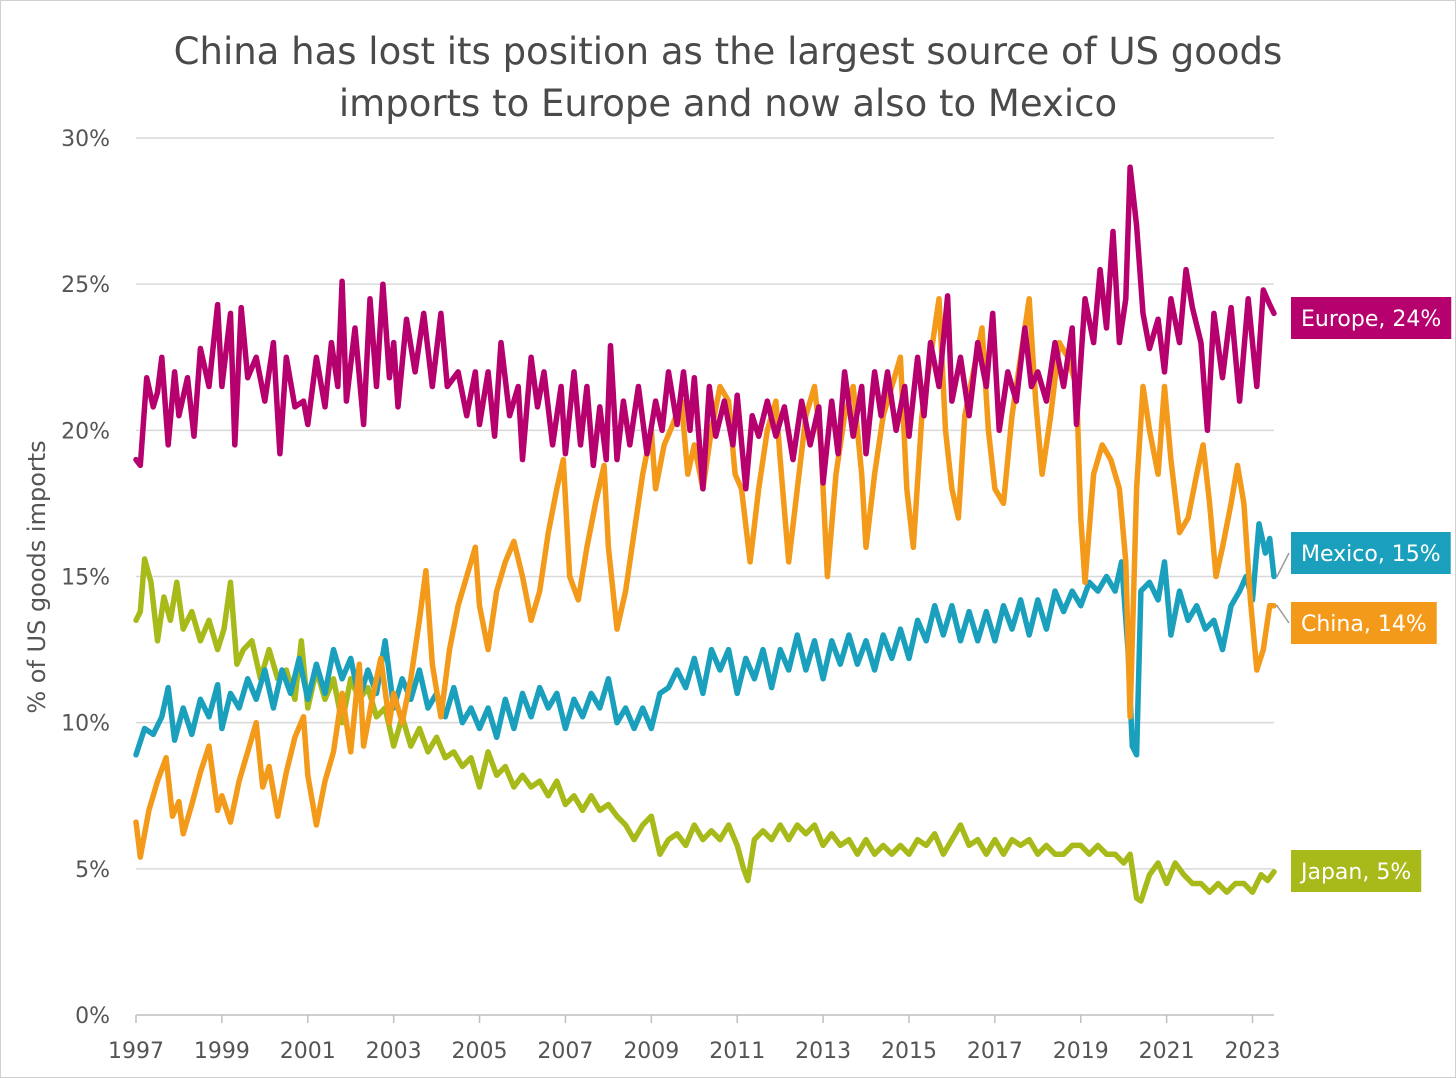 The image size is (1456, 1078). What do you see at coordinates (1081, 1051) in the screenshot?
I see `x-tick-label: 2019` at bounding box center [1081, 1051].